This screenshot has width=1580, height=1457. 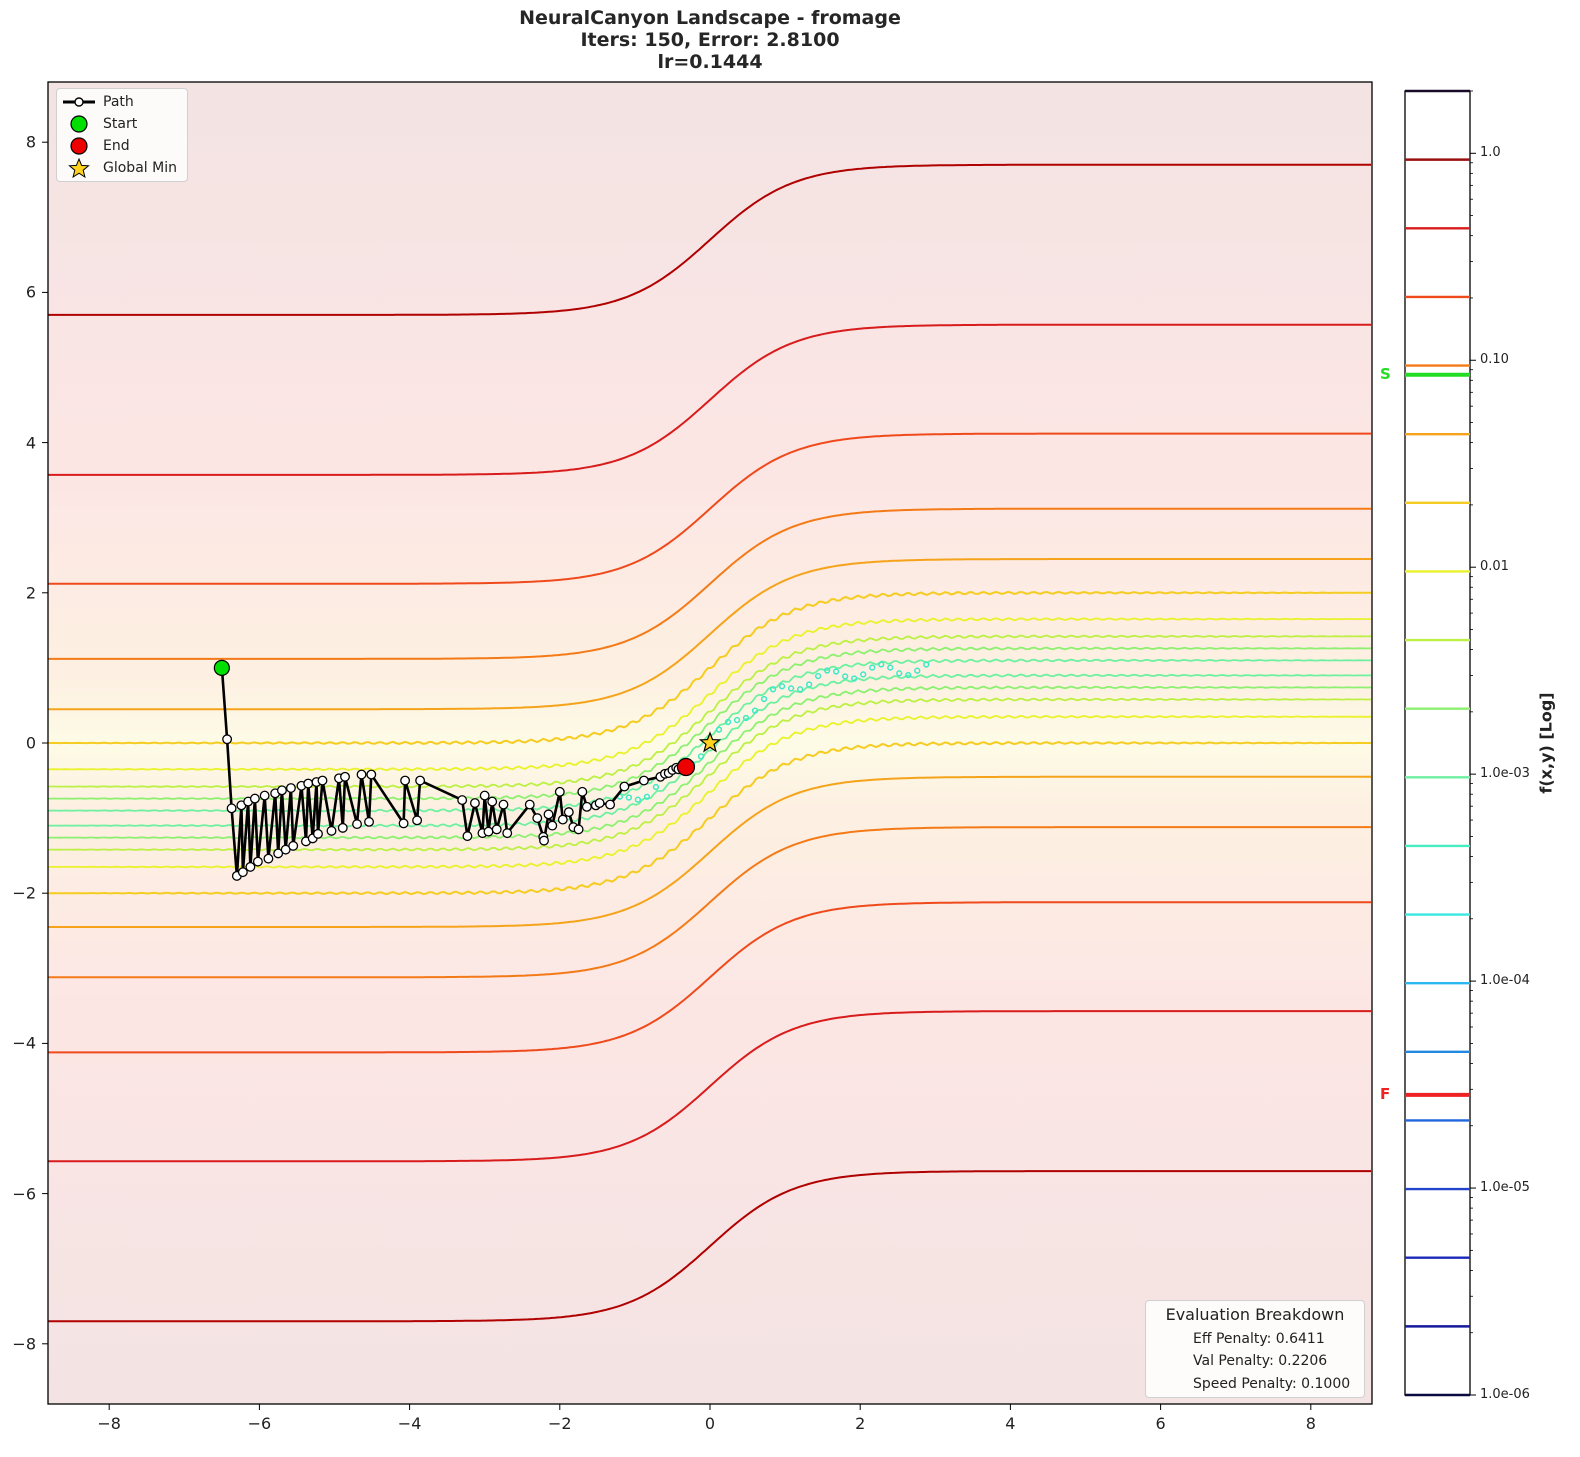 What do you see at coordinates (409, 1423) in the screenshot?
I see `x-tick-label: −4` at bounding box center [409, 1423].